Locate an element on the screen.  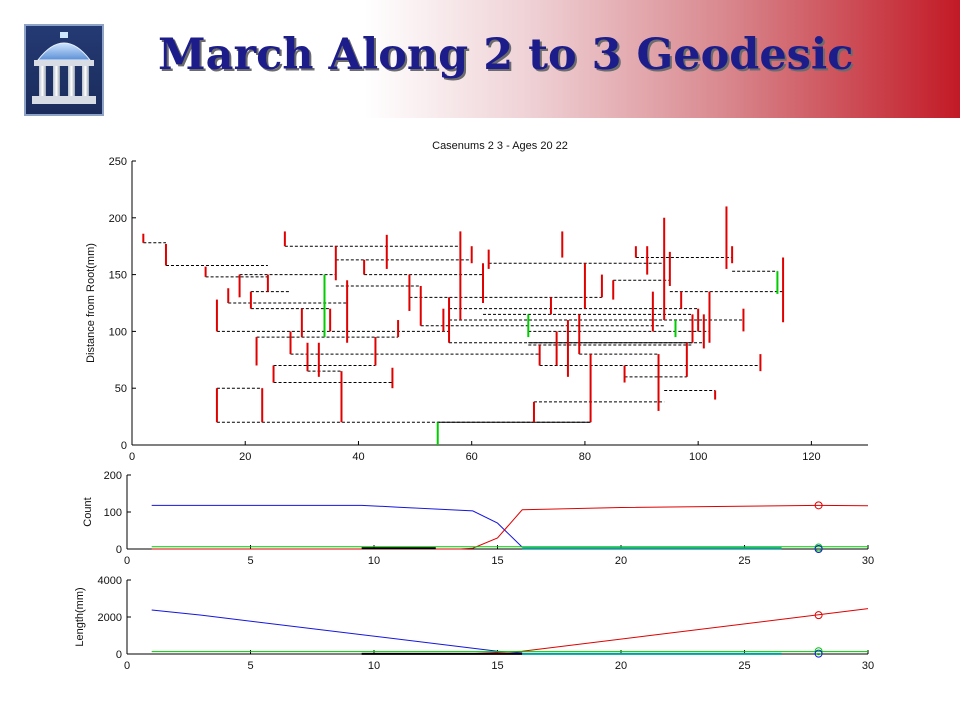
y-tick-label: 2000 is located at coordinates (110, 618).